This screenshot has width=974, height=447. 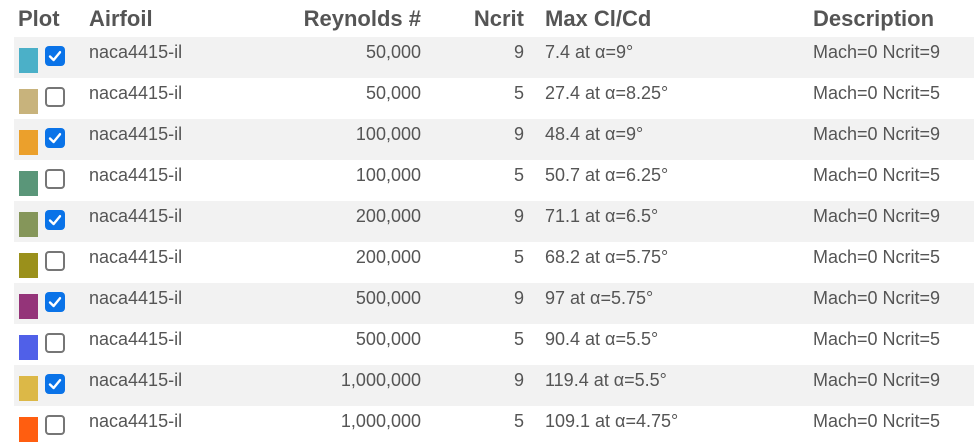 I want to click on max-cl-cd-value: 68.2 at α=5.75°, so click(x=607, y=257).